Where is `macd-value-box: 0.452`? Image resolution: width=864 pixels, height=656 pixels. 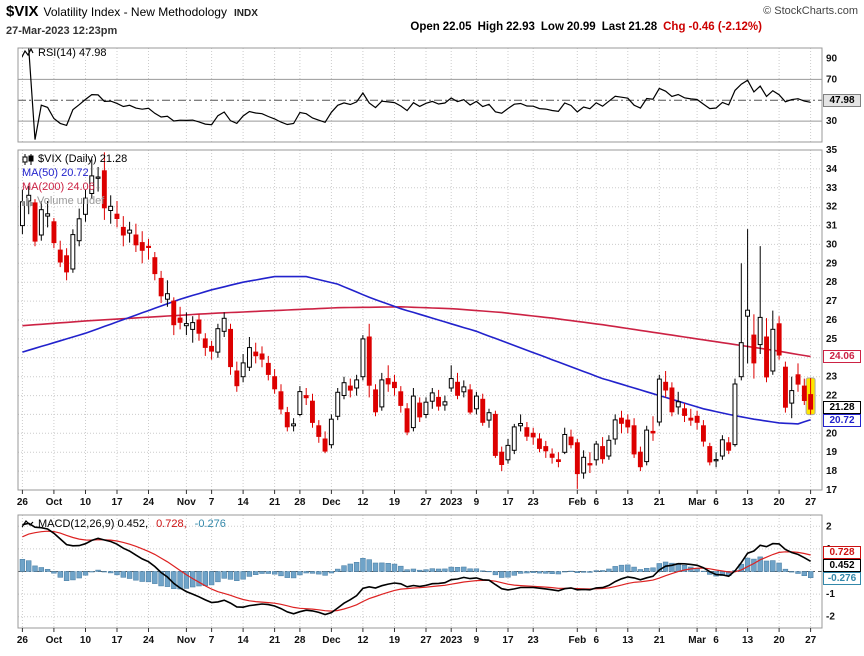 macd-value-box: 0.452 is located at coordinates (842, 565).